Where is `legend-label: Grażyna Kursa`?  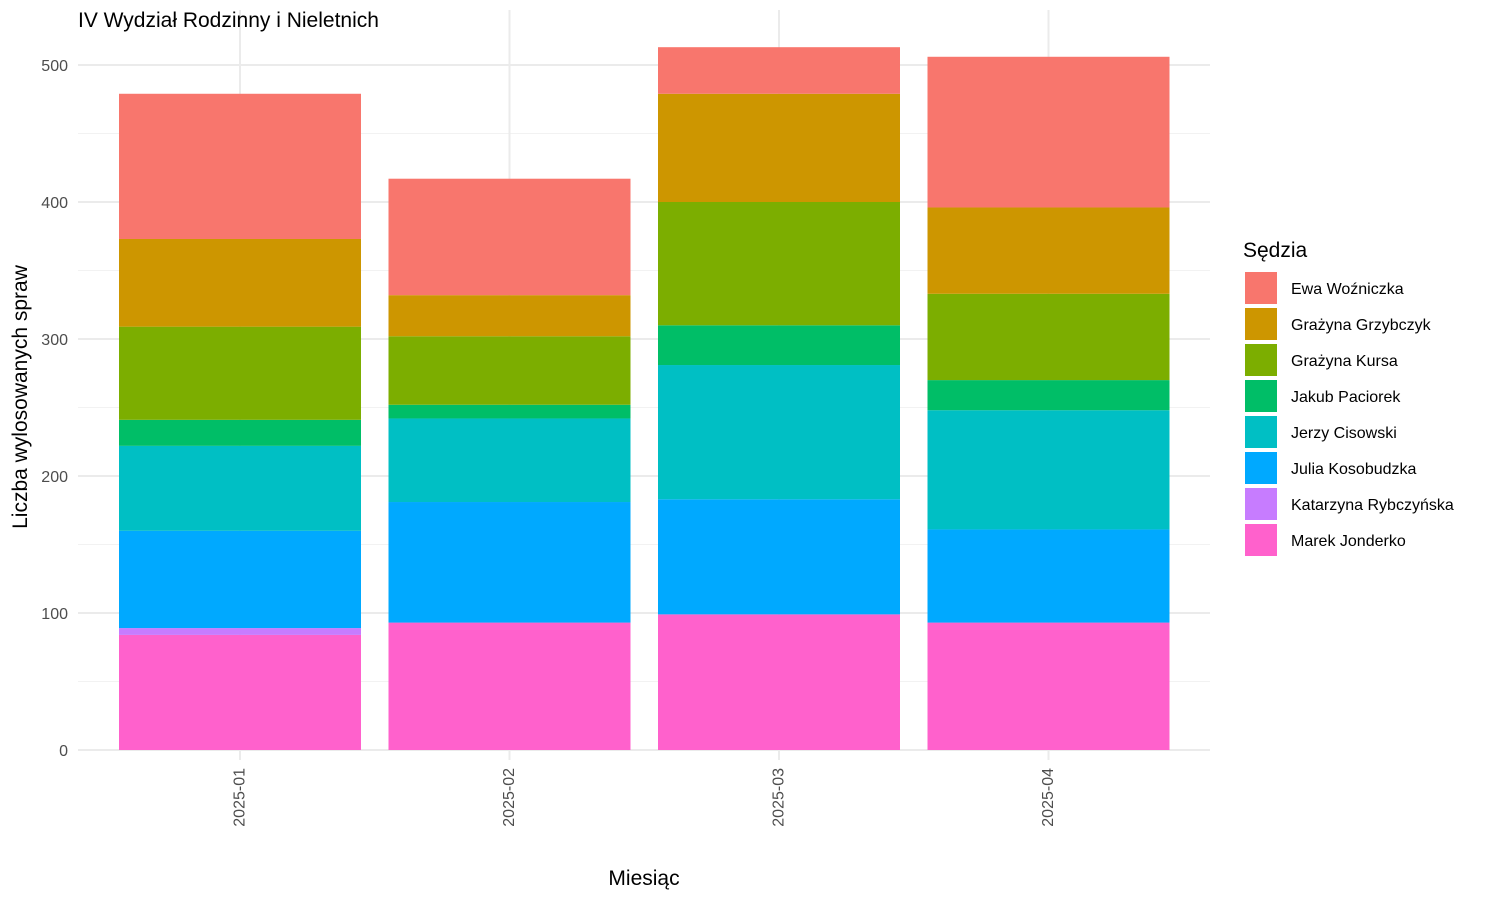 legend-label: Grażyna Kursa is located at coordinates (1344, 361).